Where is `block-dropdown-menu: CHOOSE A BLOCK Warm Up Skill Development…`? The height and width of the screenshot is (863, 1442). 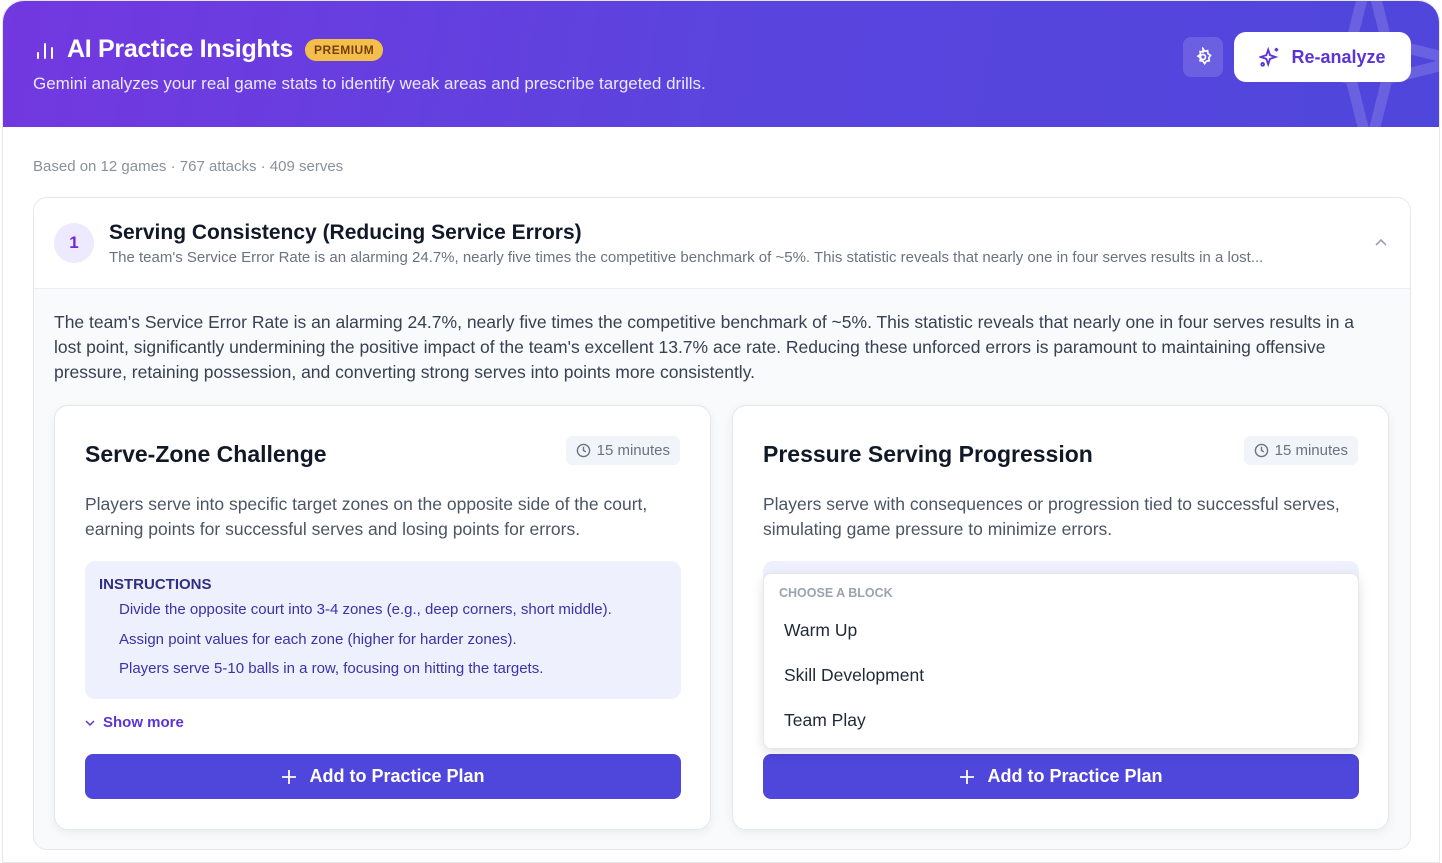 block-dropdown-menu: CHOOSE A BLOCK Warm Up Skill Development… is located at coordinates (1061, 661).